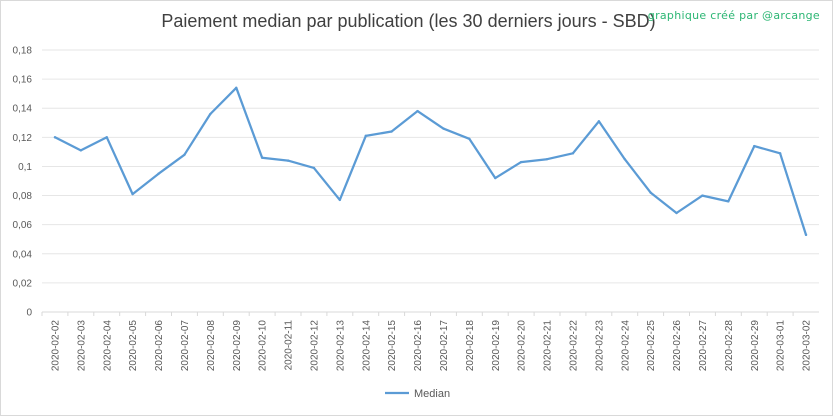  What do you see at coordinates (755, 346) in the screenshot?
I see `x-tick-label: 2020-02-29` at bounding box center [755, 346].